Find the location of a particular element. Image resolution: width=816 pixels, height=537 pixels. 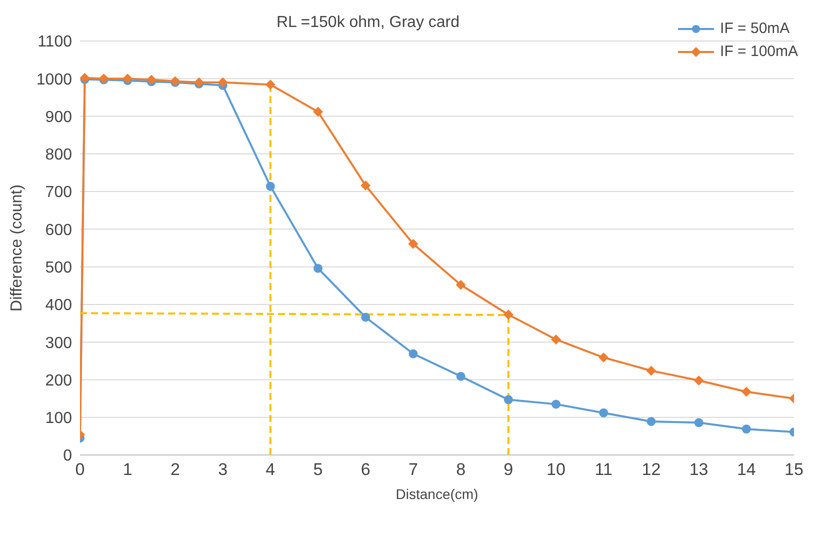

x-tick-label: 13 is located at coordinates (698, 470).